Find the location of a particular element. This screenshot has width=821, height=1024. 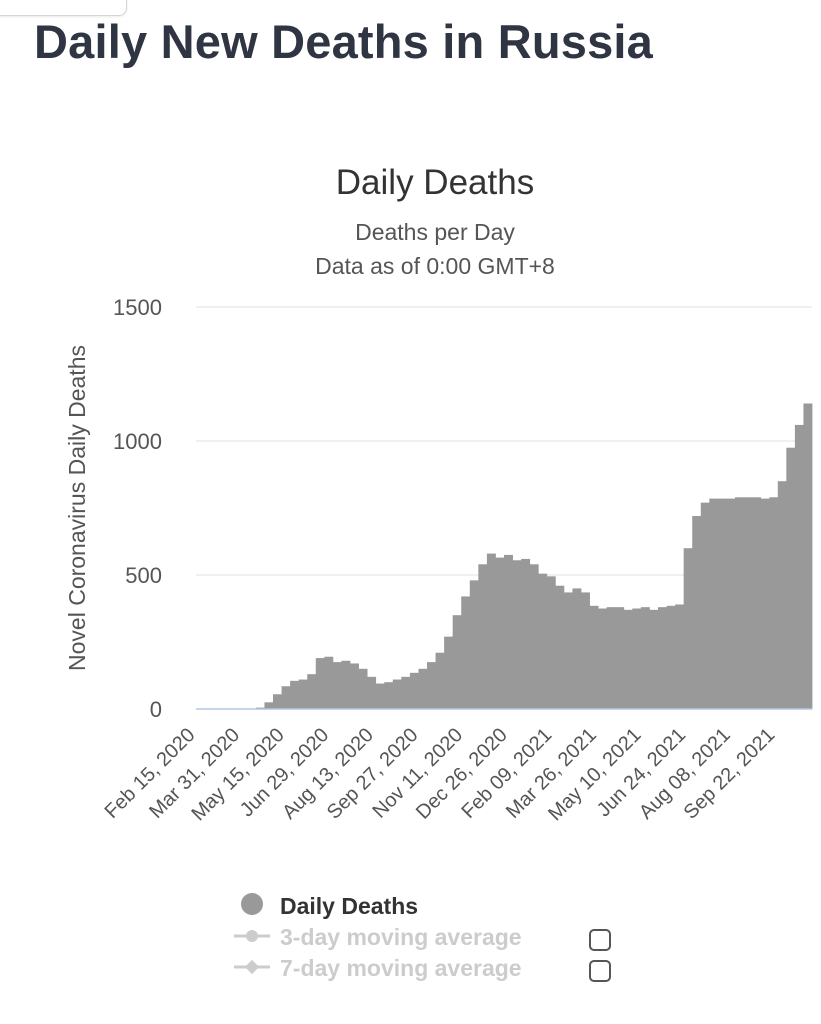

legend-item-7day-average: 7-day moving average is located at coordinates (378, 968).